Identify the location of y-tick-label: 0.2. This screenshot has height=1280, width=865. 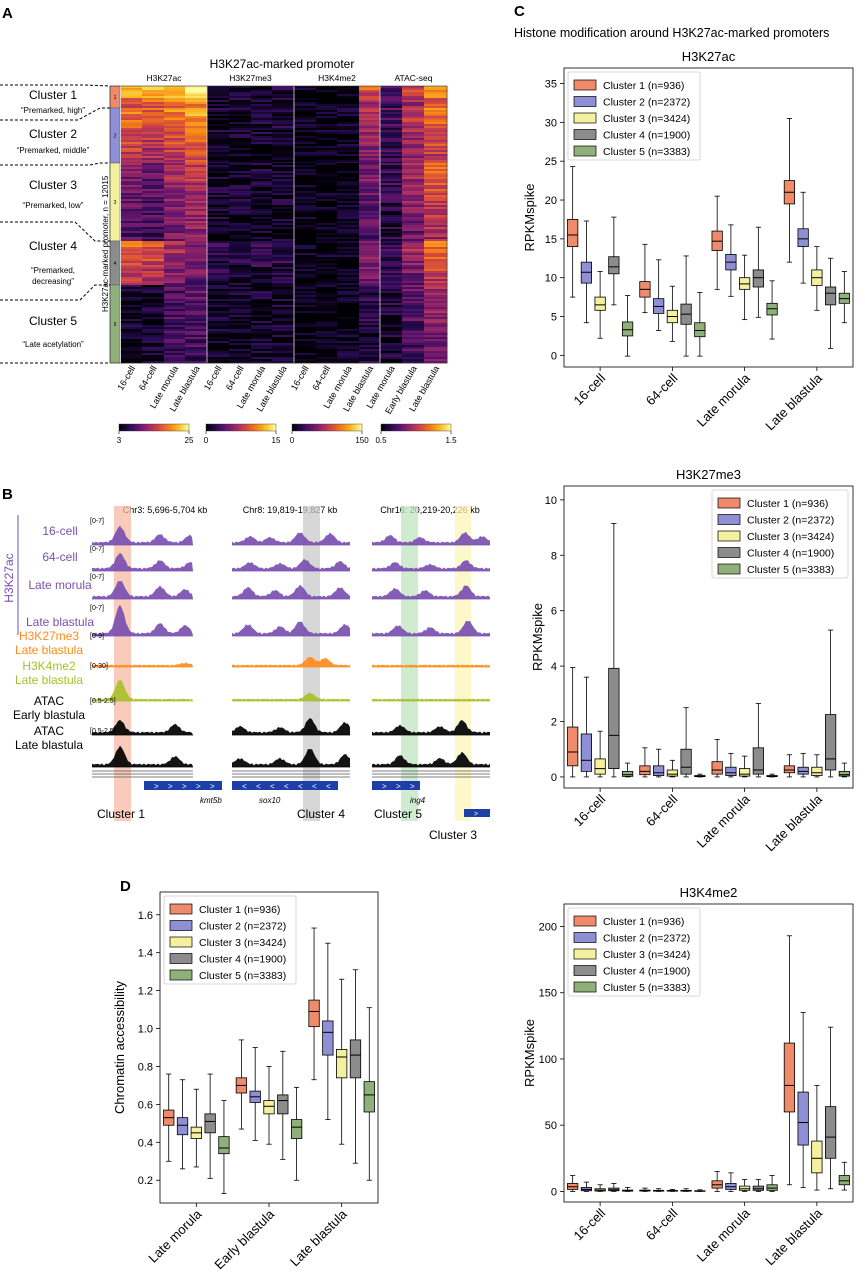
(145, 1181).